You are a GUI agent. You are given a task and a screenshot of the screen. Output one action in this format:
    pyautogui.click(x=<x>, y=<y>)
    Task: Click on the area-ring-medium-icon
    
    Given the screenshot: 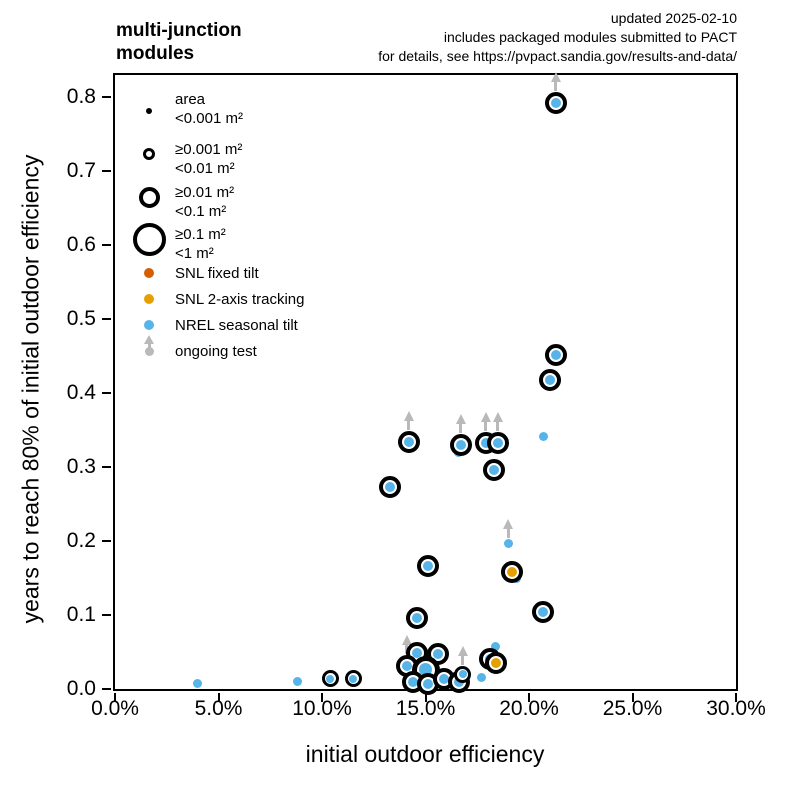 What is the action you would take?
    pyautogui.click(x=149, y=197)
    